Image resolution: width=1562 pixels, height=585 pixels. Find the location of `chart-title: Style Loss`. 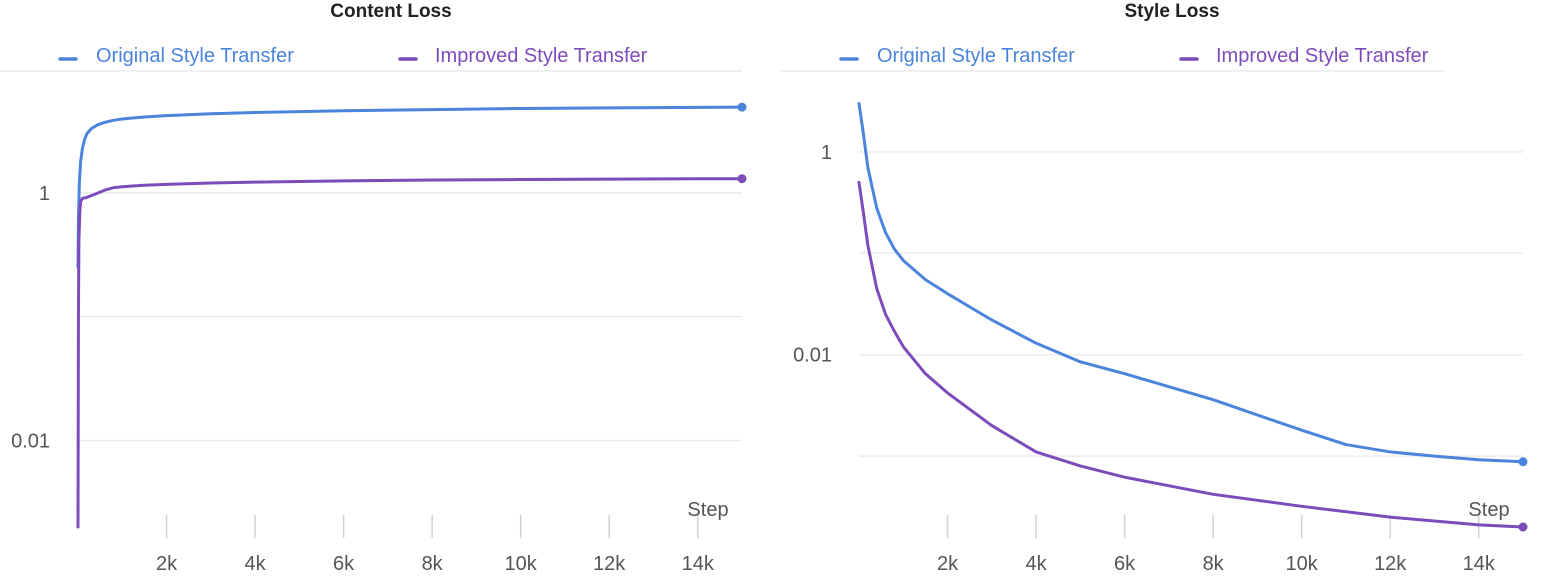

chart-title: Style Loss is located at coordinates (1171, 11).